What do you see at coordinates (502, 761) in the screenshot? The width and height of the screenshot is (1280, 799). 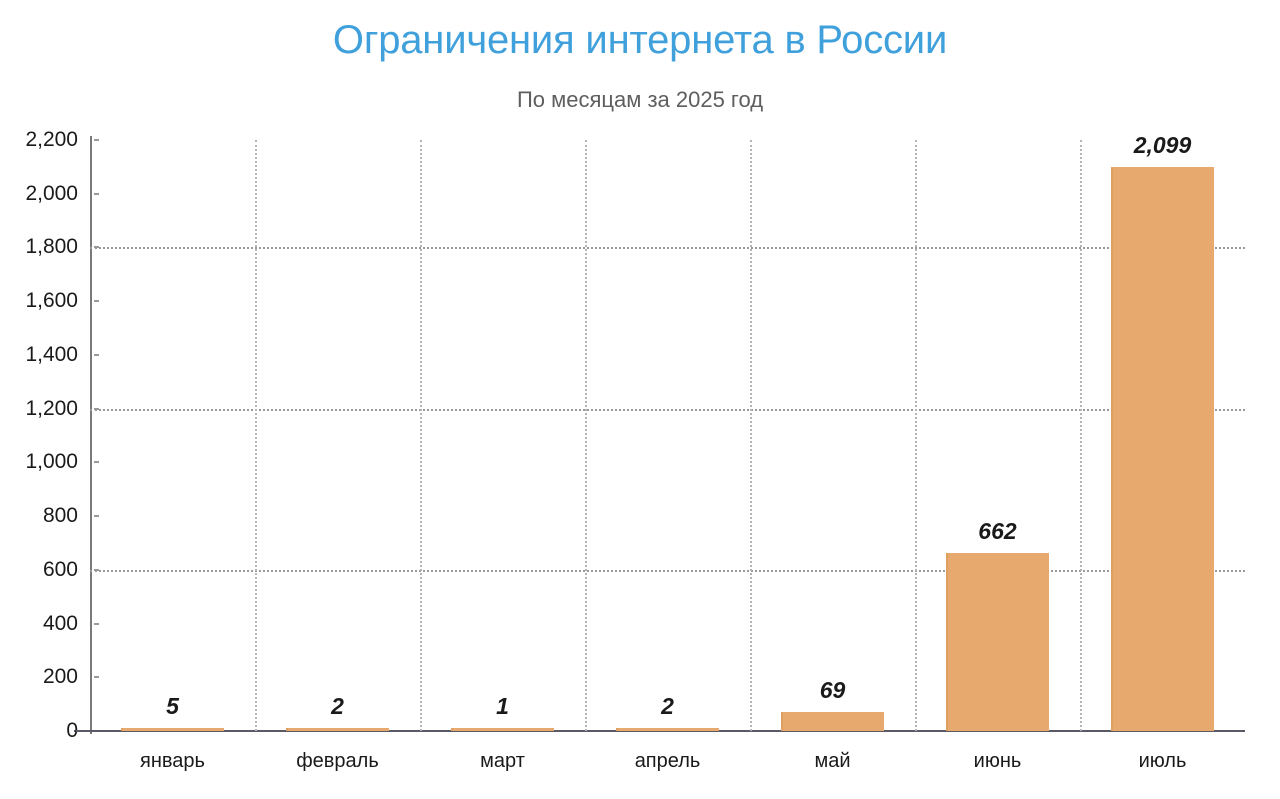 I see `x-axis-tick-label: март` at bounding box center [502, 761].